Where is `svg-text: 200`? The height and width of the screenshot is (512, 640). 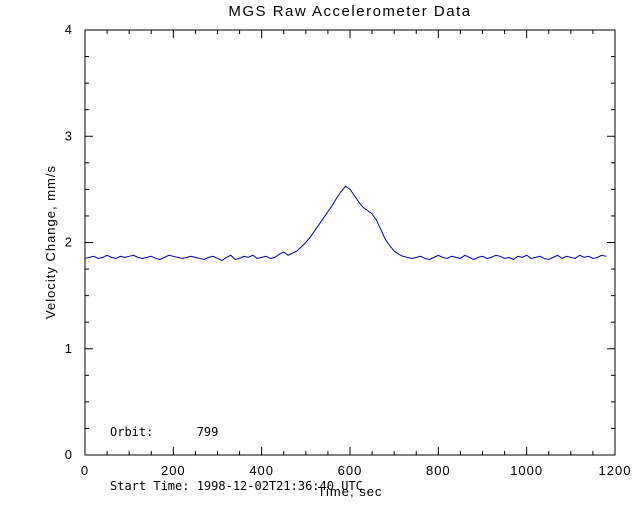
svg-text: 200 is located at coordinates (173, 470).